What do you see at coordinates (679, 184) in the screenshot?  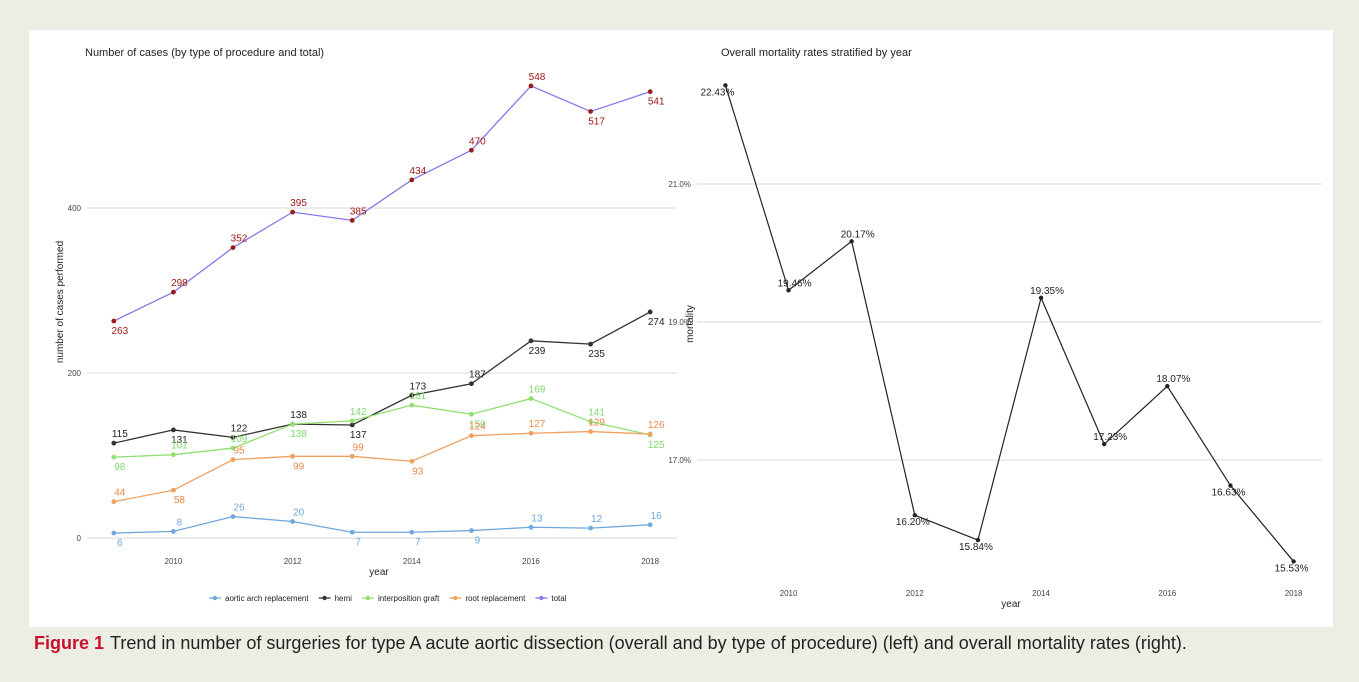 I see `mortality-ytick-2: 21.0%` at bounding box center [679, 184].